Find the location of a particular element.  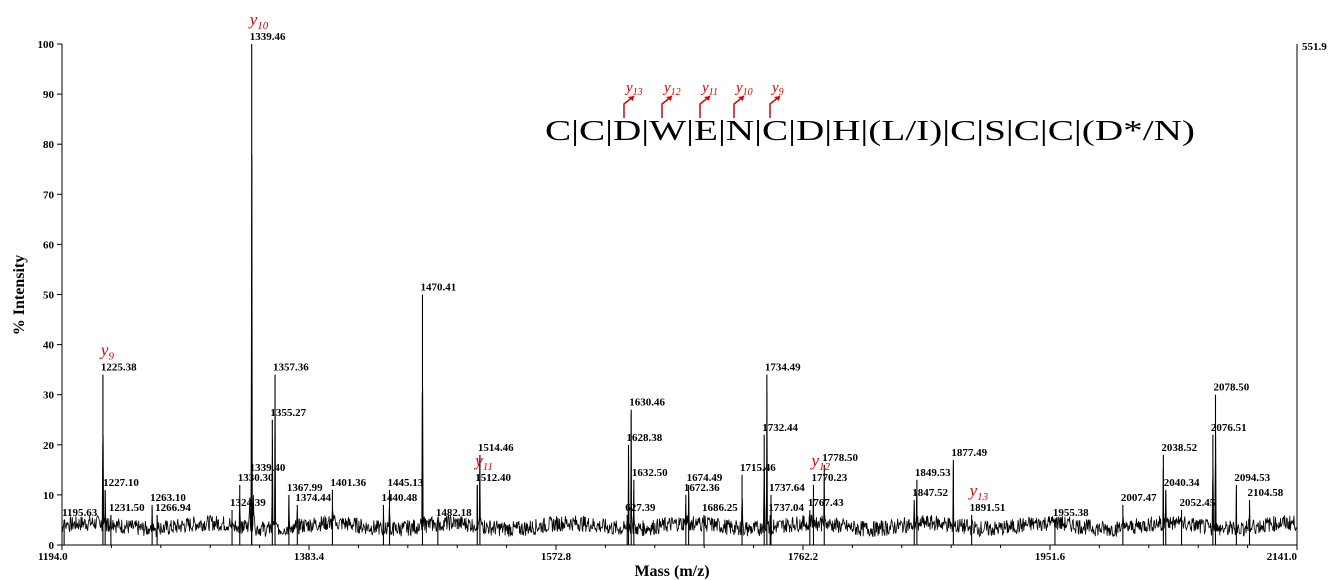

fragment-ion-label: y10 is located at coordinates (743, 89).